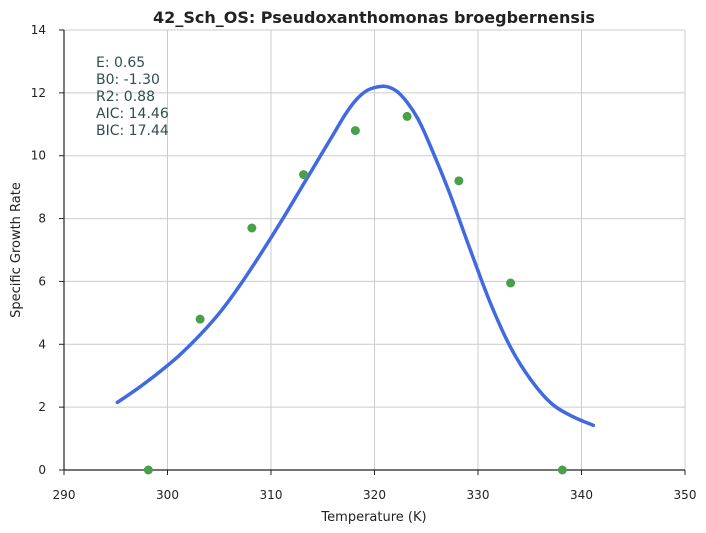  What do you see at coordinates (271, 495) in the screenshot?
I see `x-tick-label: 310` at bounding box center [271, 495].